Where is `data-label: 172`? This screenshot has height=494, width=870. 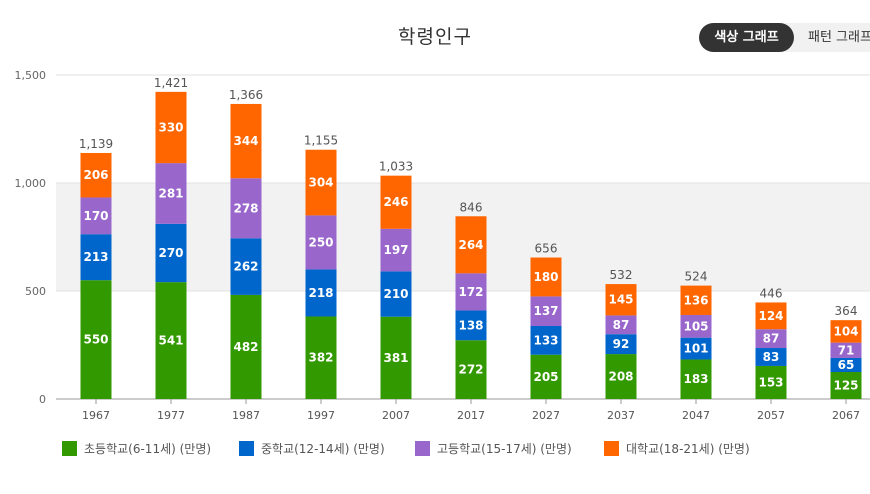 data-label: 172 is located at coordinates (470, 292).